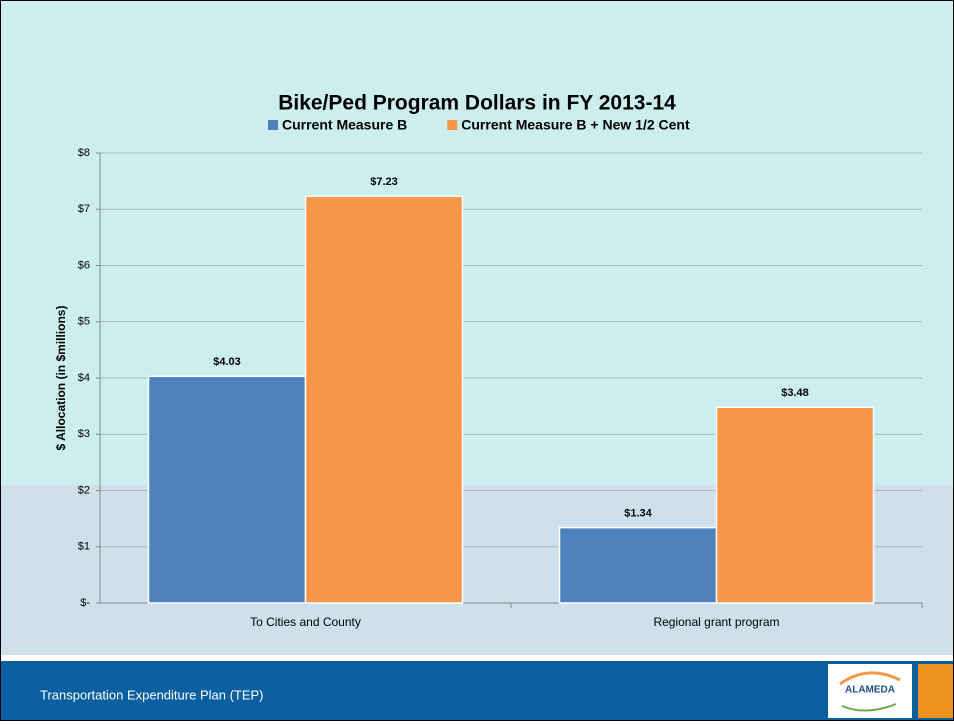  Describe the element at coordinates (575, 125) in the screenshot. I see `legend-label: Current Measure B + New 1/2 Cent` at that location.